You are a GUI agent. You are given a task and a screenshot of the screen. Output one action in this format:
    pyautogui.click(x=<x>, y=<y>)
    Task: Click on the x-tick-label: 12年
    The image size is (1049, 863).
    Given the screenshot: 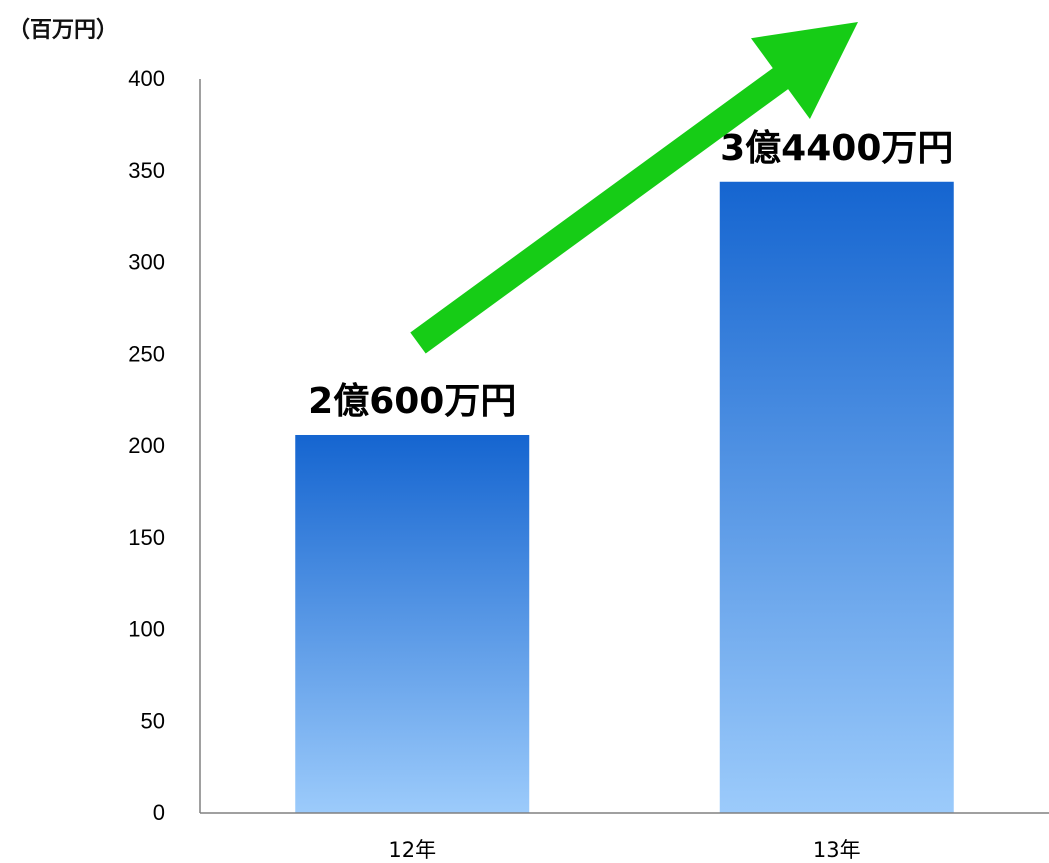 What is the action you would take?
    pyautogui.click(x=412, y=850)
    